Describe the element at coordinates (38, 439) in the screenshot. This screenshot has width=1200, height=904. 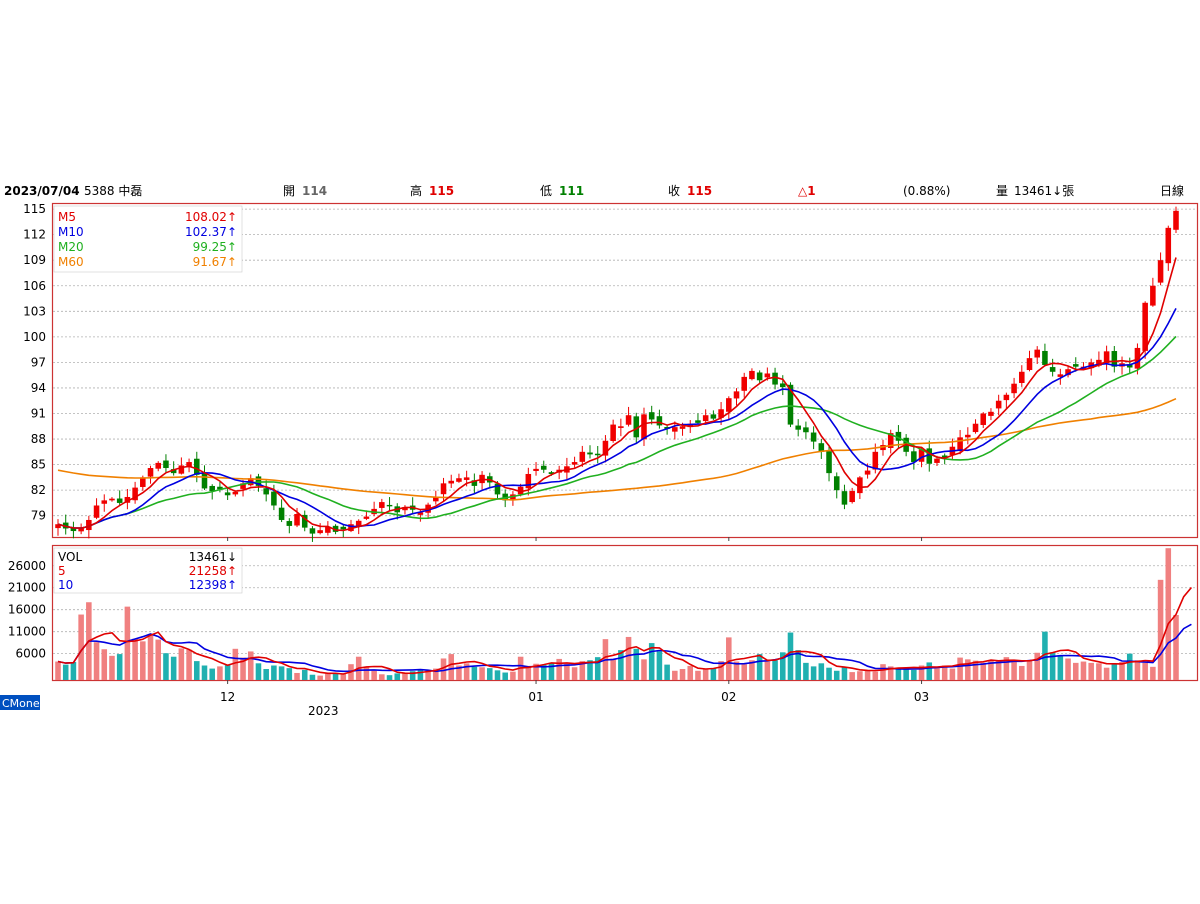
I see `price-y-tick-label: 88` at that location.